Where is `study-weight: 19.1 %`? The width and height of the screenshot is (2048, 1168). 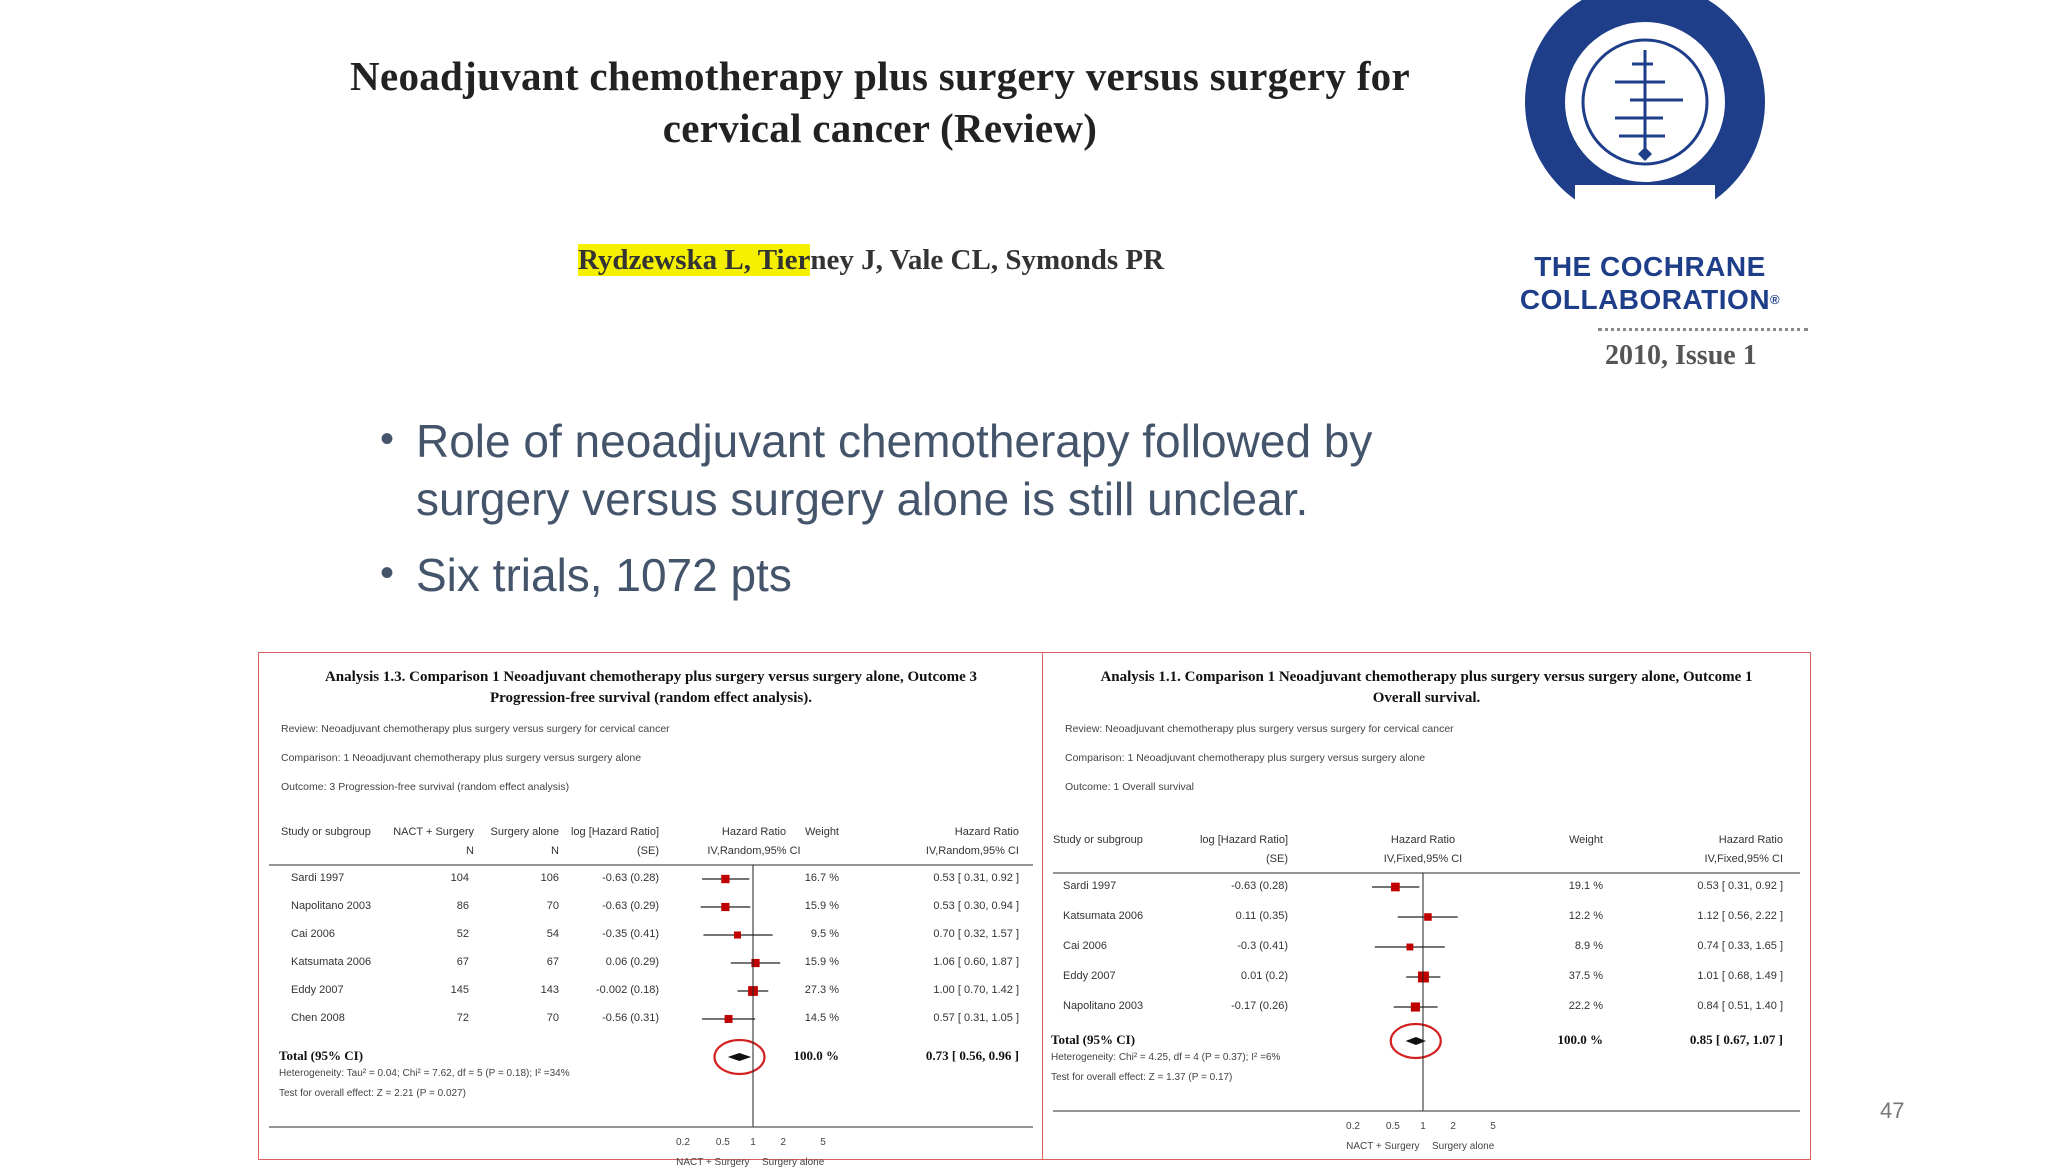 study-weight: 19.1 % is located at coordinates (1585, 886).